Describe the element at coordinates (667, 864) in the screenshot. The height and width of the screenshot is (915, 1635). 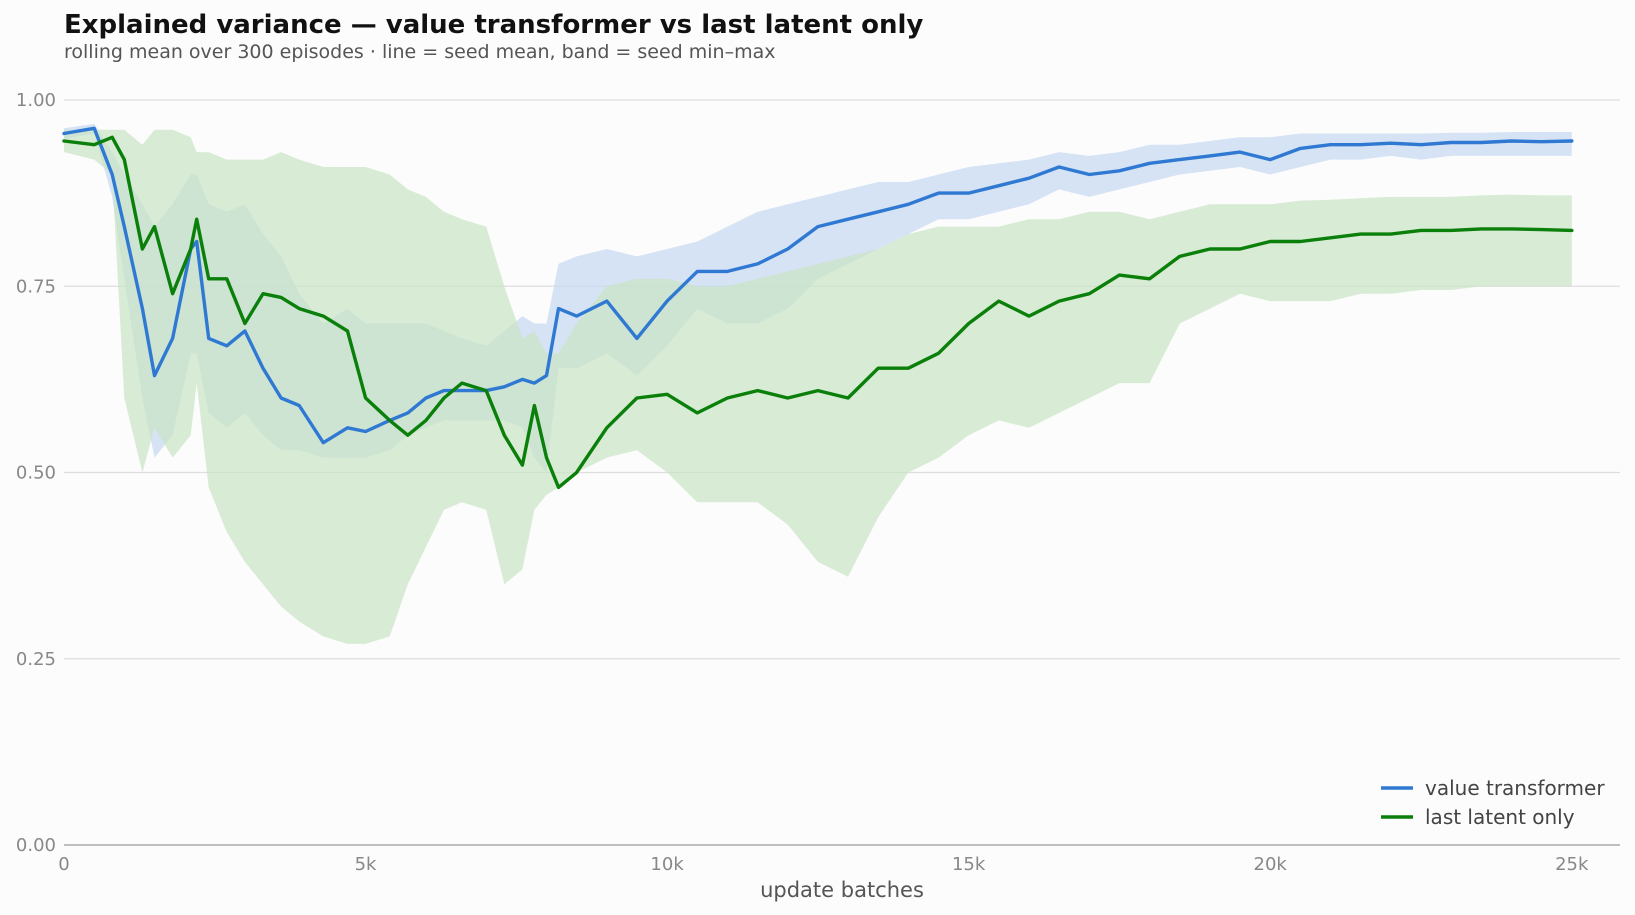
I see `x-tick-label: 10k` at that location.